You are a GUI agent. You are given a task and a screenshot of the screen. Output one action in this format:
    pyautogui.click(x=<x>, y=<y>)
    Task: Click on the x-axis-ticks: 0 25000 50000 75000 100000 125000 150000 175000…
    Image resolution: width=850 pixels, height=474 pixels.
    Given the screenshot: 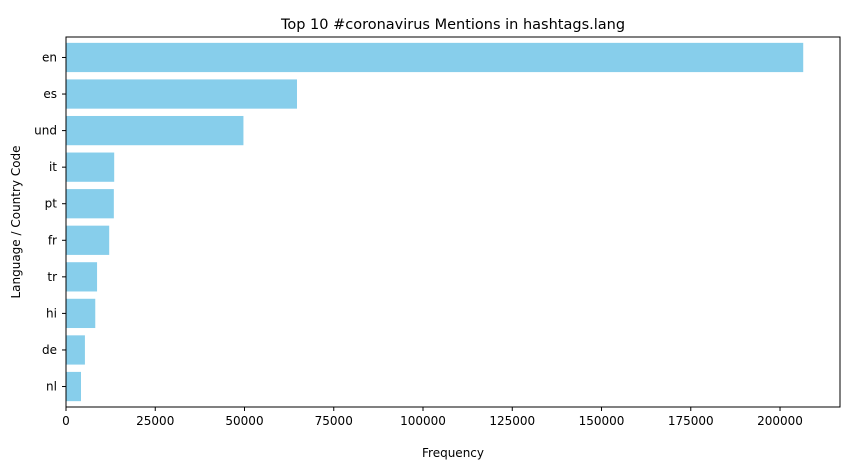 What is the action you would take?
    pyautogui.click(x=432, y=417)
    